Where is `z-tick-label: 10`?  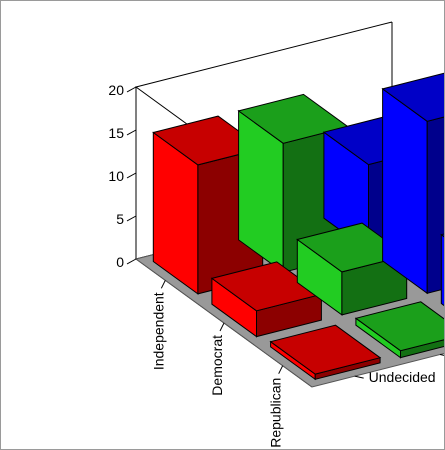 z-tick-label: 10 is located at coordinates (116, 176).